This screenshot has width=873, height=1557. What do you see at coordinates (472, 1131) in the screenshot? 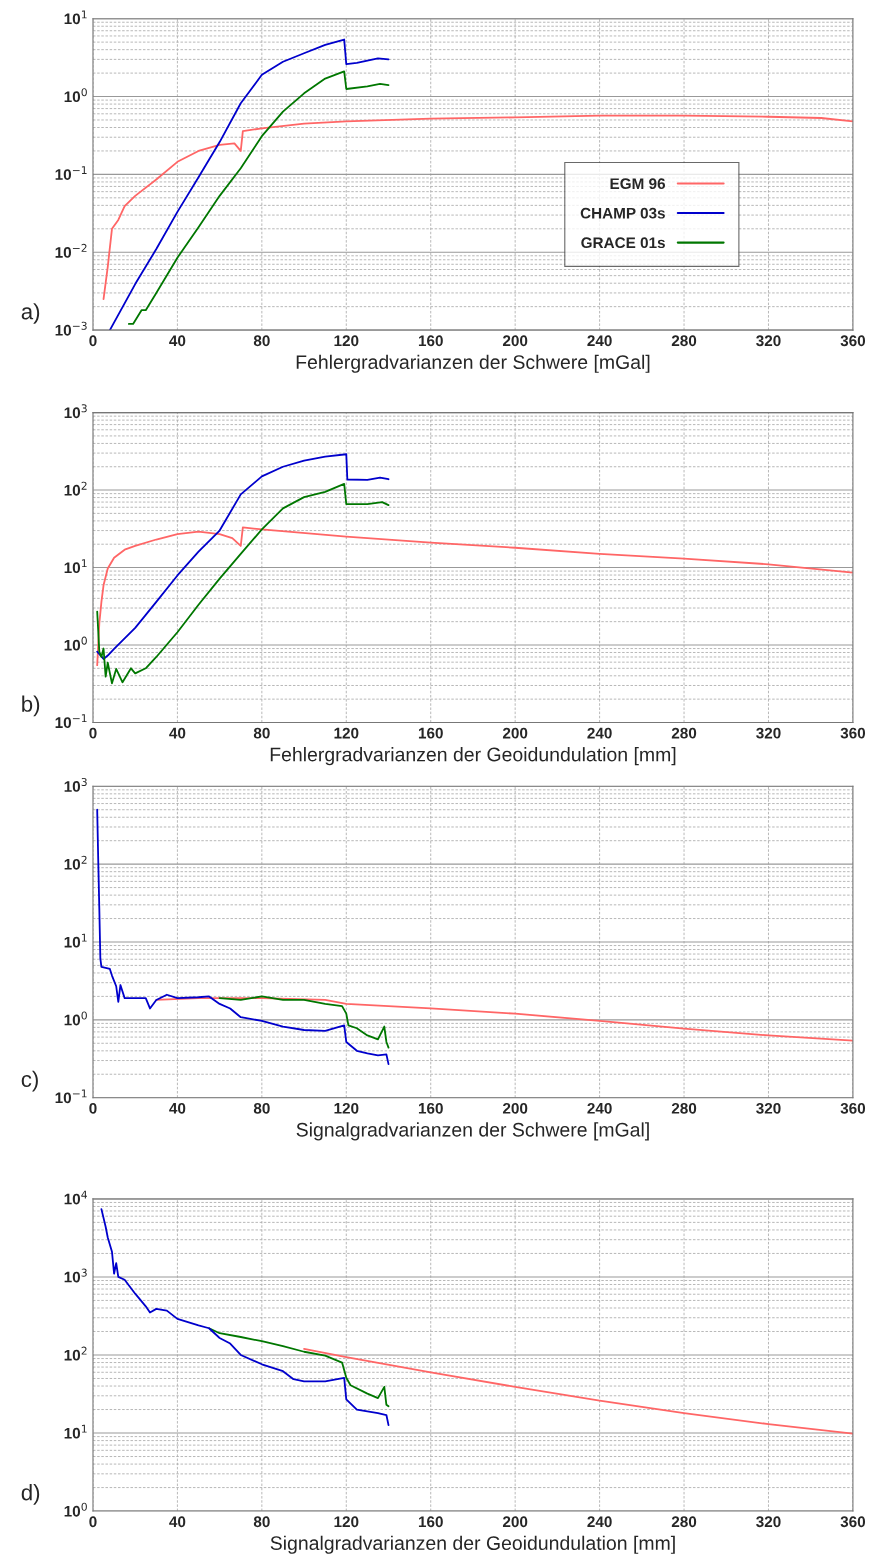
I see `x-axis-title: Signalgradvarianzen der Schwere [mGal]` at bounding box center [472, 1131].